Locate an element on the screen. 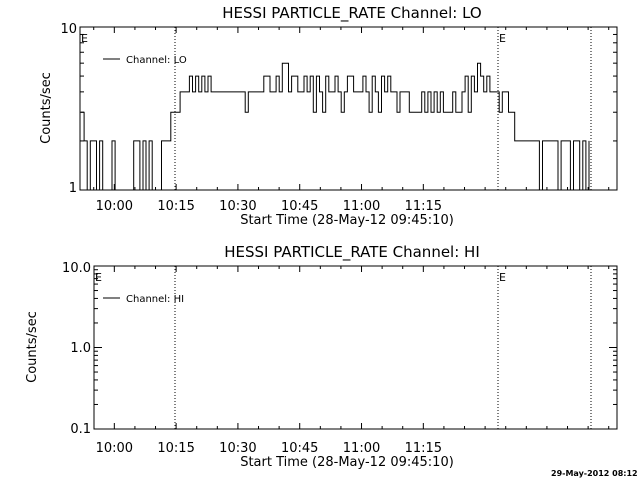  hi-x-tick-labels: 10:00 10:15 10:30 10:45 11:00 11:15 is located at coordinates (269, 448).